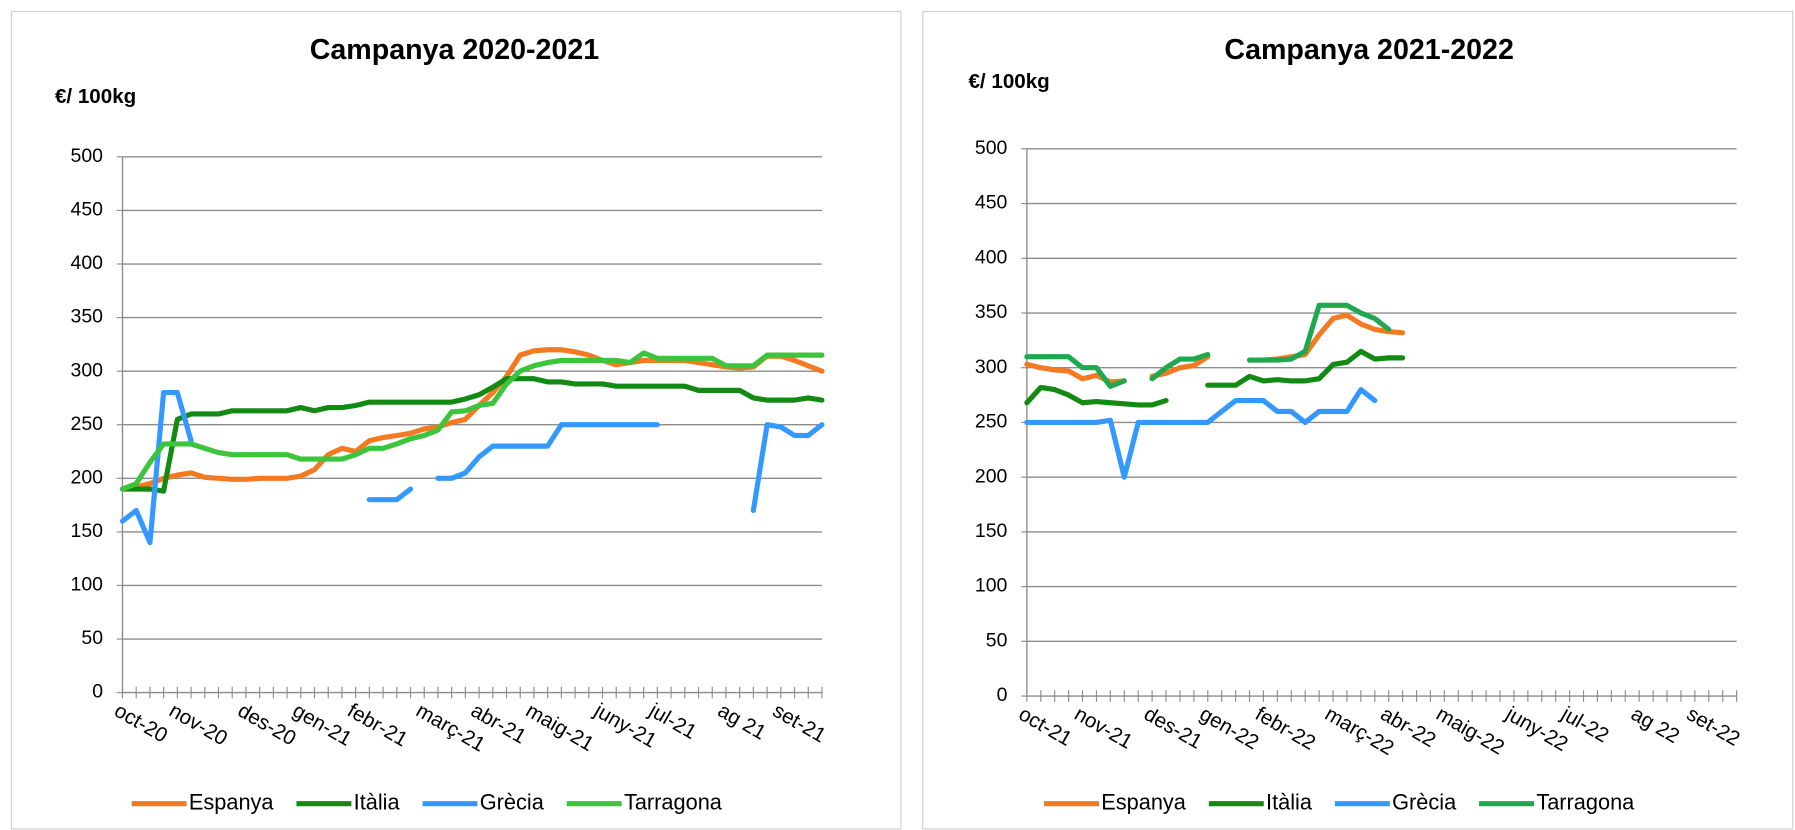 The width and height of the screenshot is (1795, 830). I want to click on chart-title: Campanya 2021-2022, so click(1368, 50).